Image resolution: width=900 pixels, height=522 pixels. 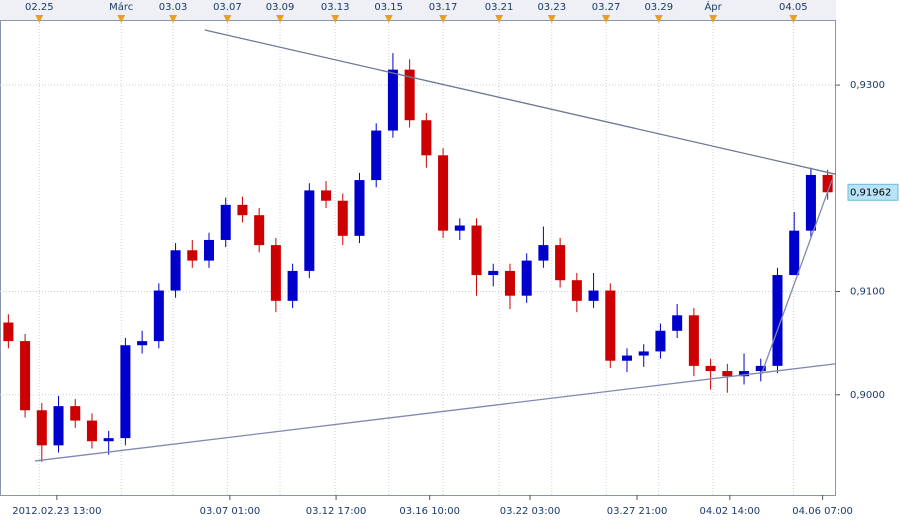 What do you see at coordinates (870, 192) in the screenshot?
I see `last-price-label: 0,91962` at bounding box center [870, 192].